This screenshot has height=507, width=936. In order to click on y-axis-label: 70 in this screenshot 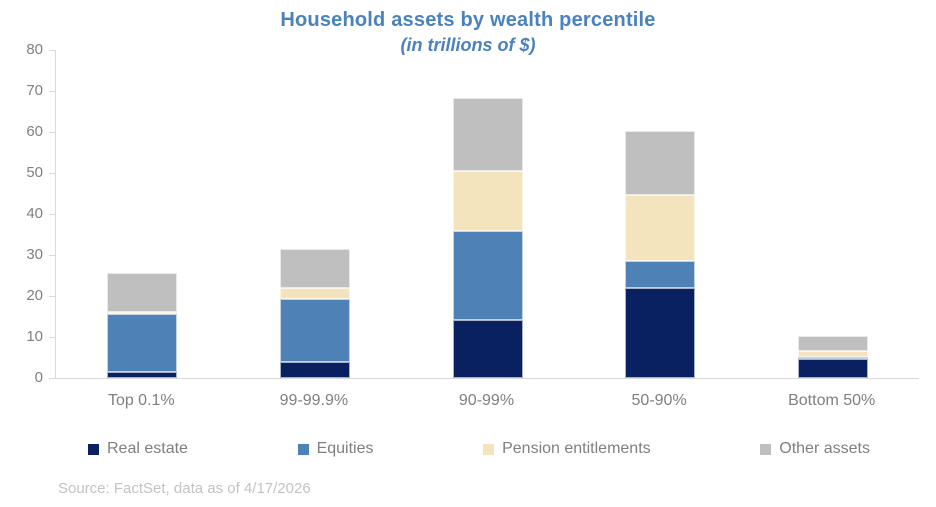, I will do `click(34, 91)`.